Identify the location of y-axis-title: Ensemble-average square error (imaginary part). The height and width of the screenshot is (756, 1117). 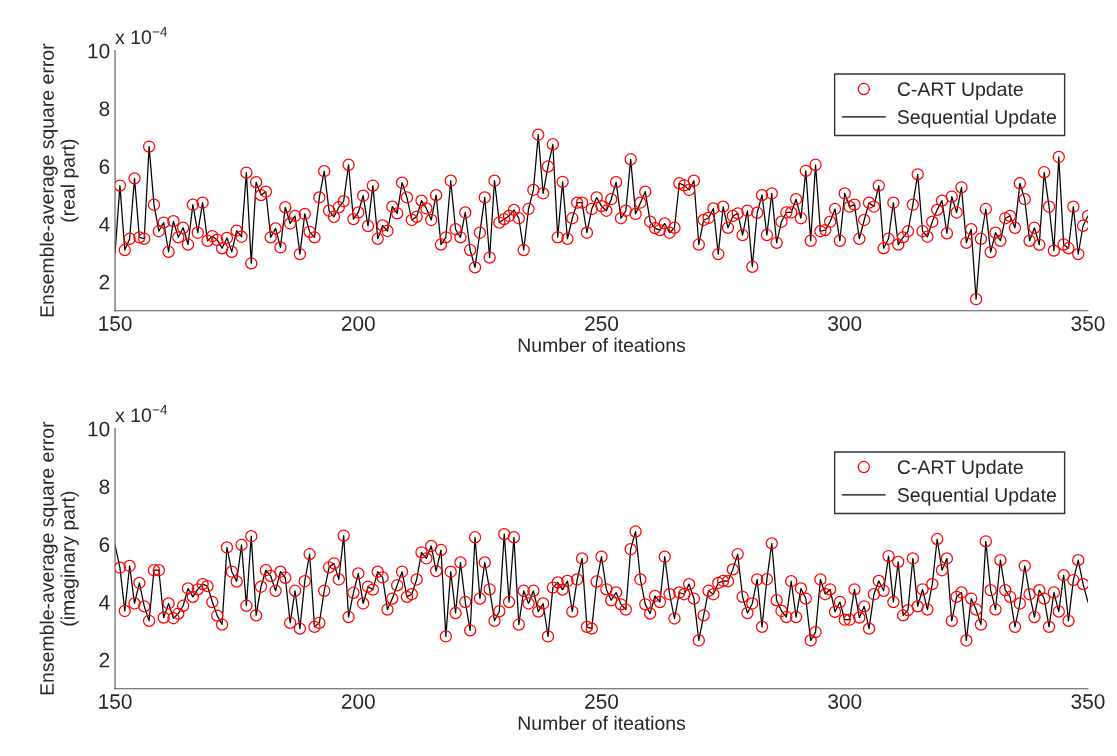
(59, 558).